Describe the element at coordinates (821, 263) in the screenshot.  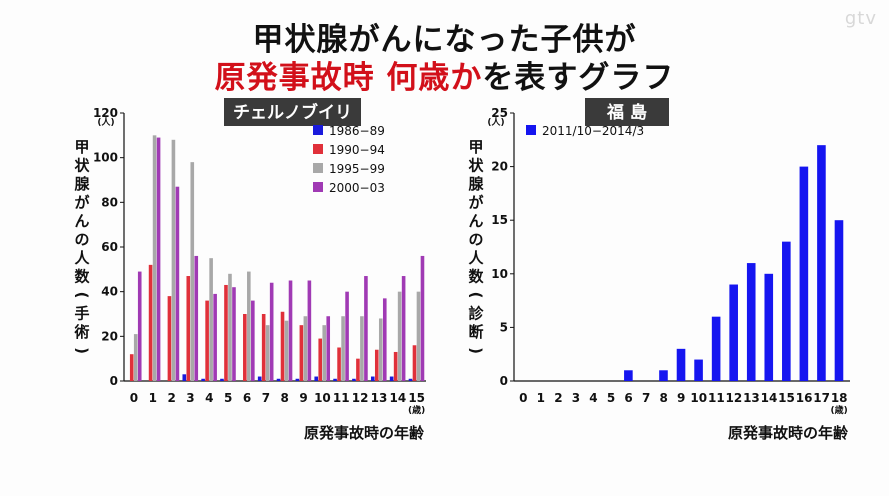
I see `bar-2011/10−2014/3-17` at that location.